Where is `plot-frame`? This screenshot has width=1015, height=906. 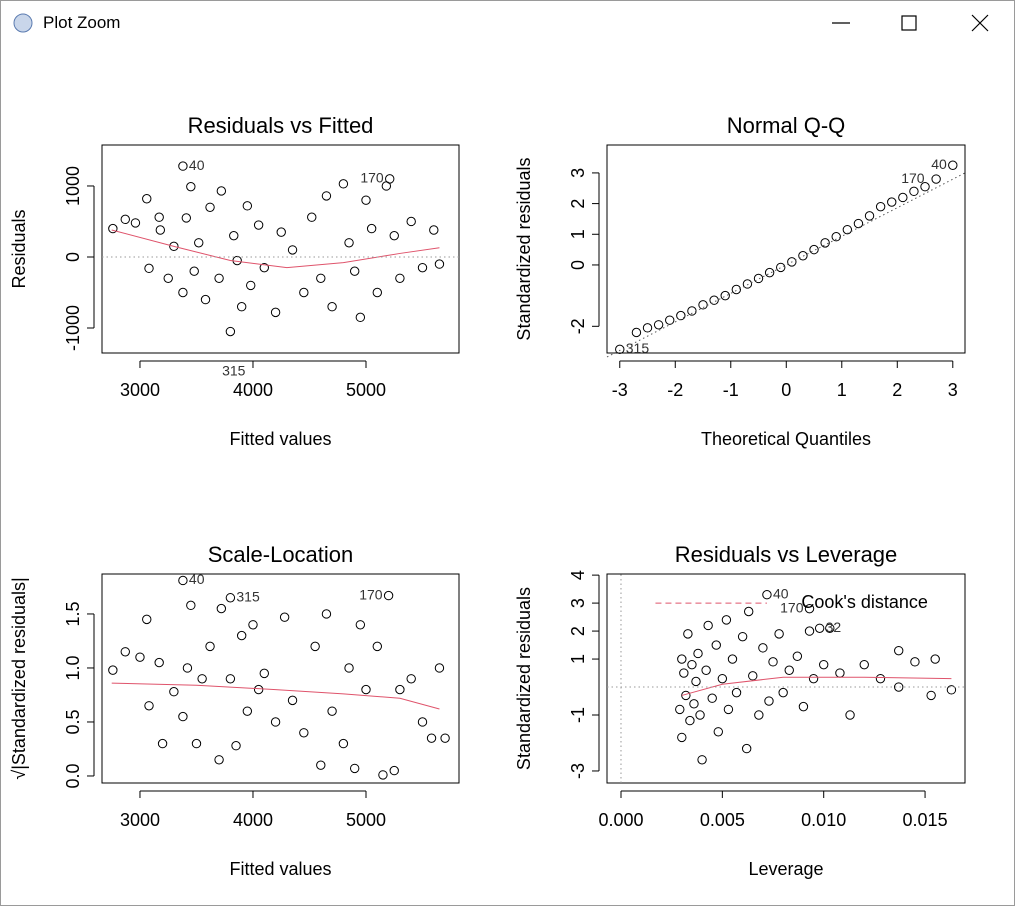 plot-frame is located at coordinates (280, 249).